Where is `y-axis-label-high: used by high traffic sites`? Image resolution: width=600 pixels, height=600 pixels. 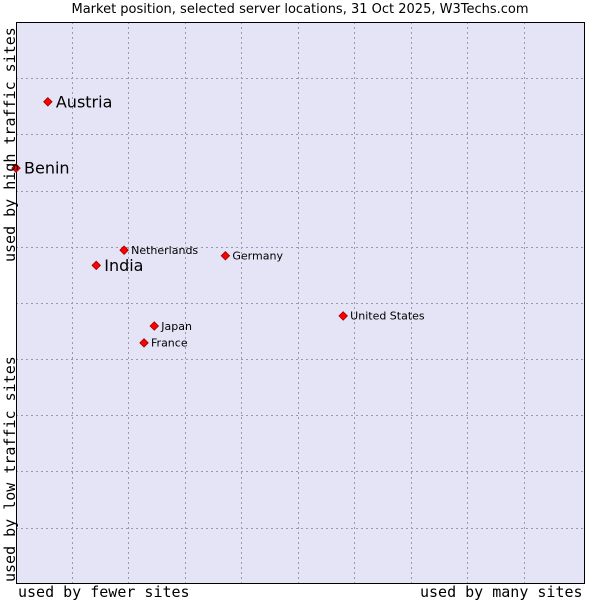 y-axis-label-high: used by high traffic sites is located at coordinates (10, 144).